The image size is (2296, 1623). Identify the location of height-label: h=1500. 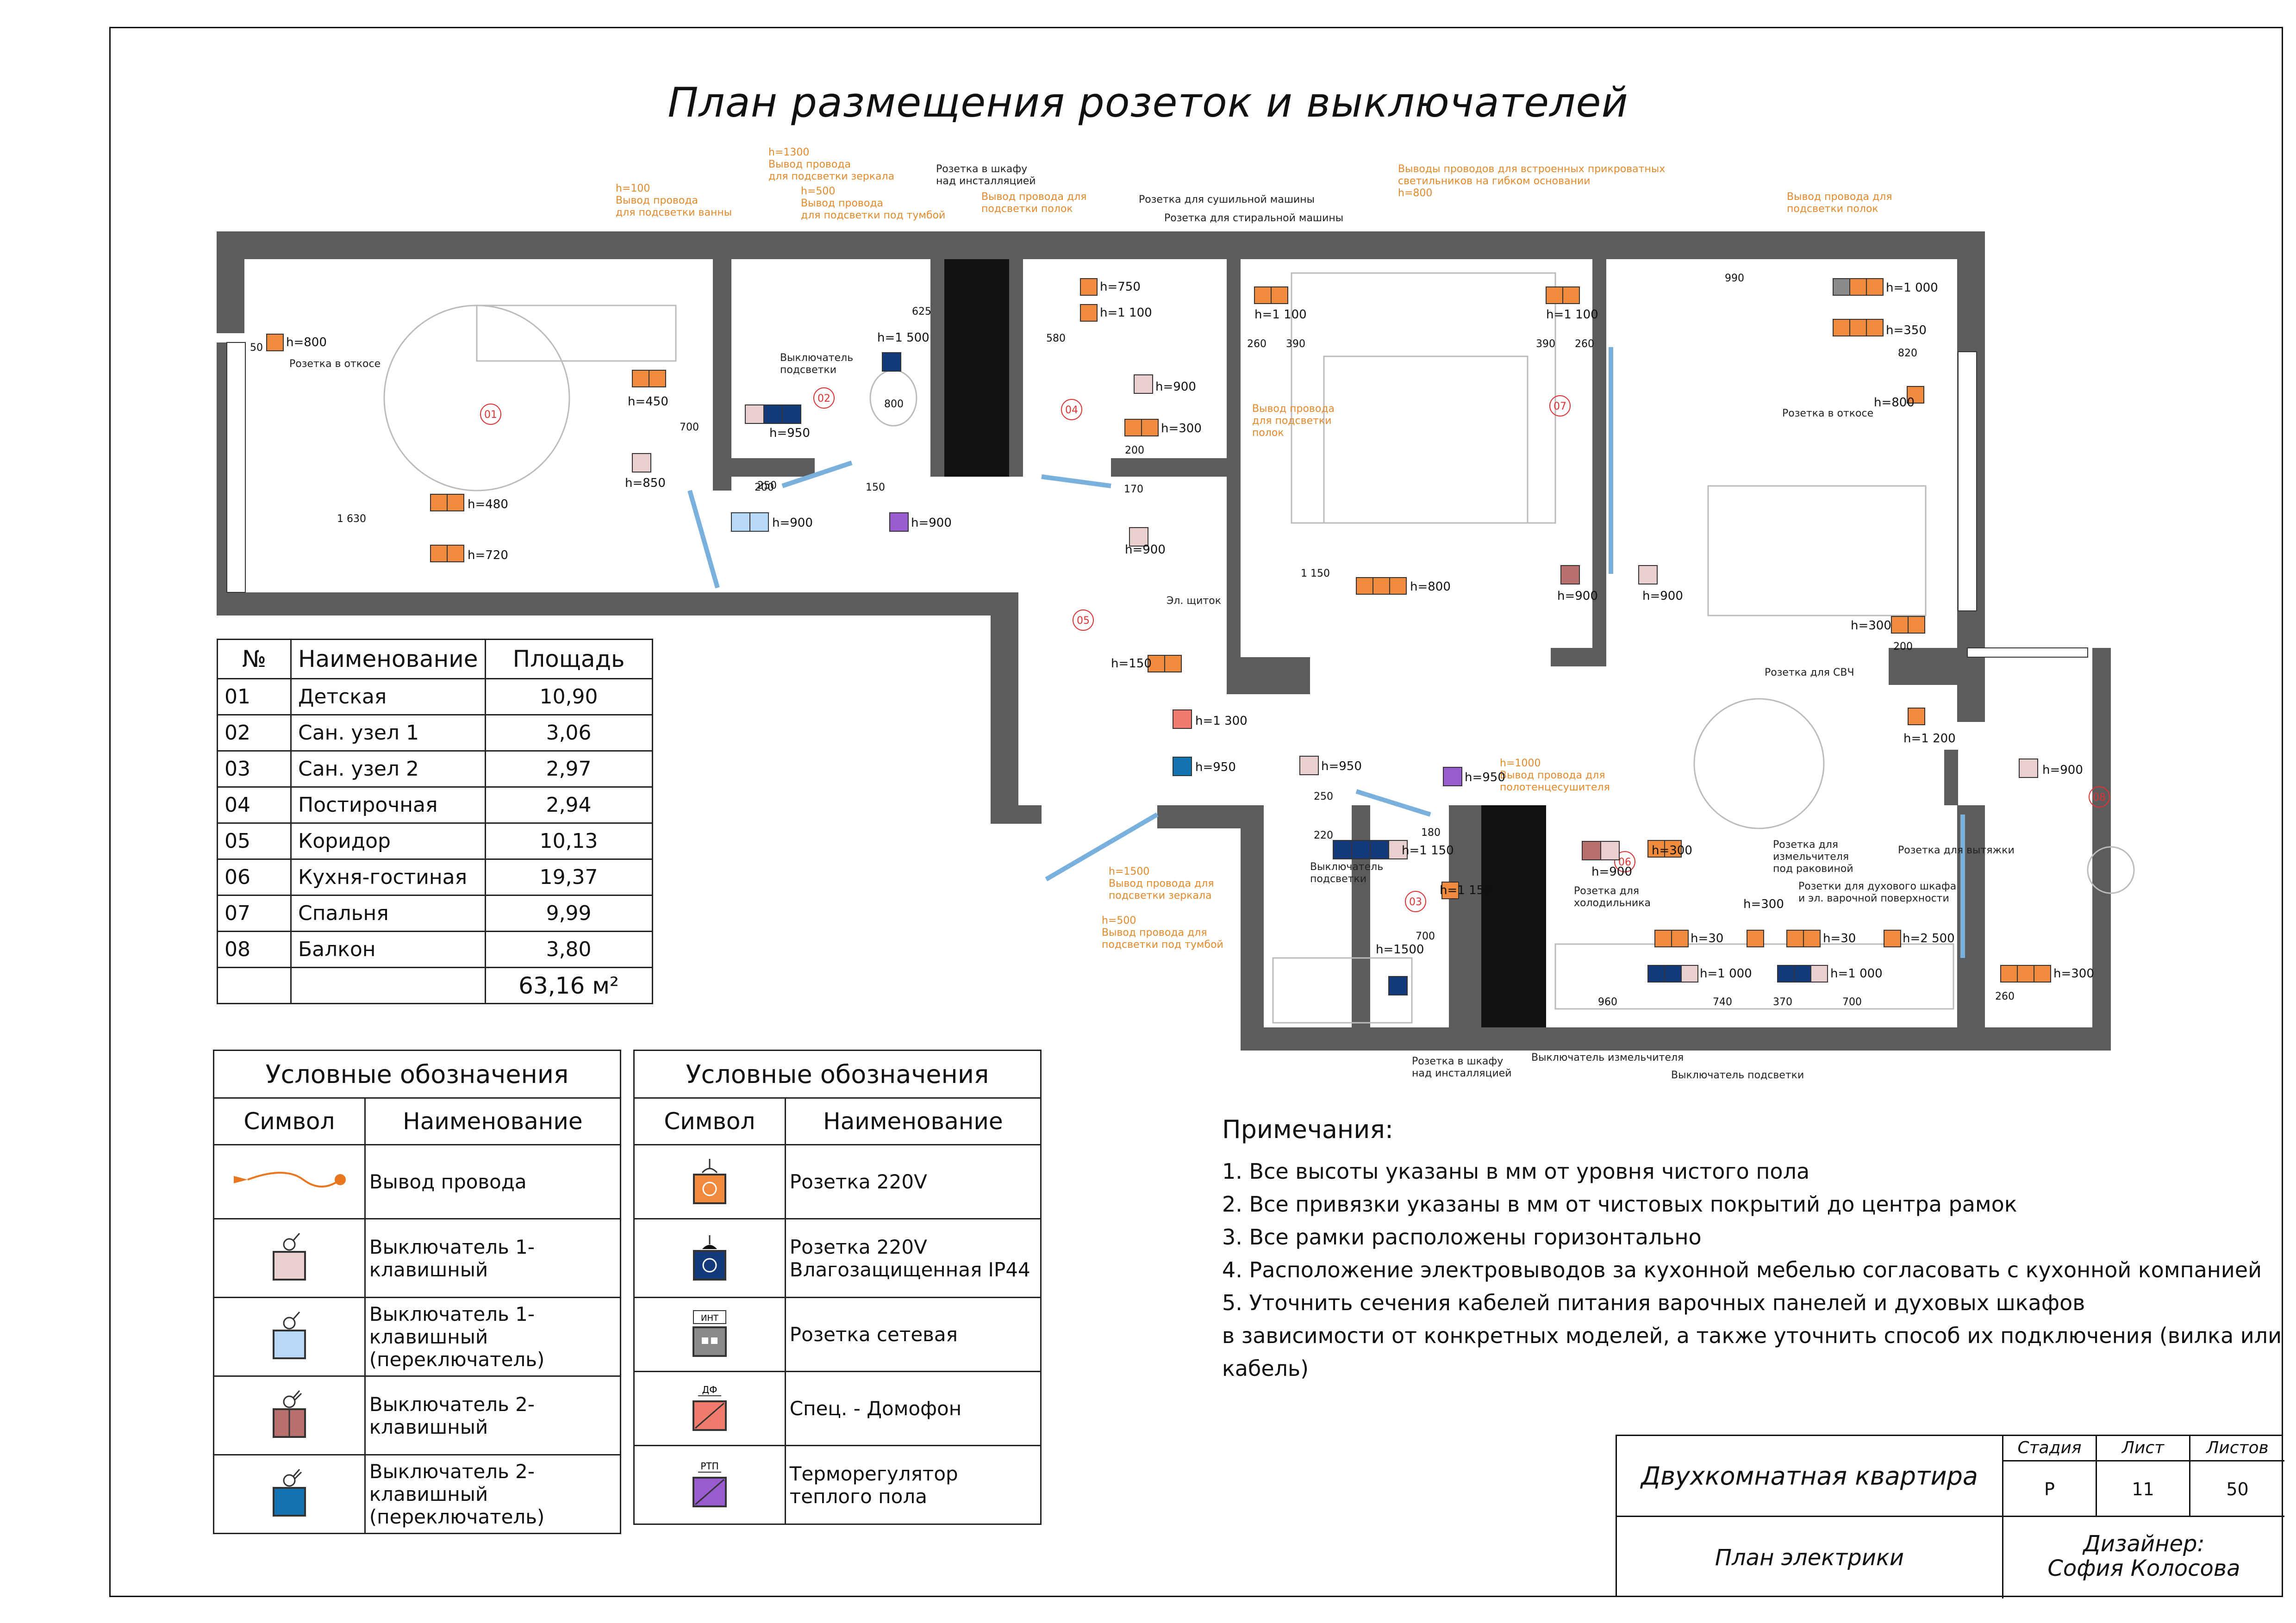
(1400, 950).